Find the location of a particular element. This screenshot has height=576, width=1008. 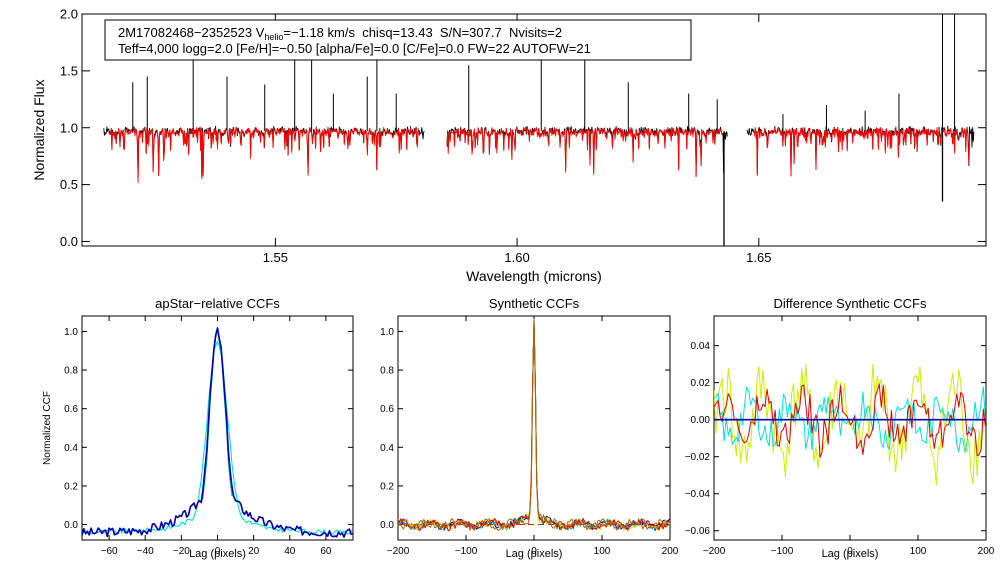

x-tick-label: 1.65 is located at coordinates (758, 257).